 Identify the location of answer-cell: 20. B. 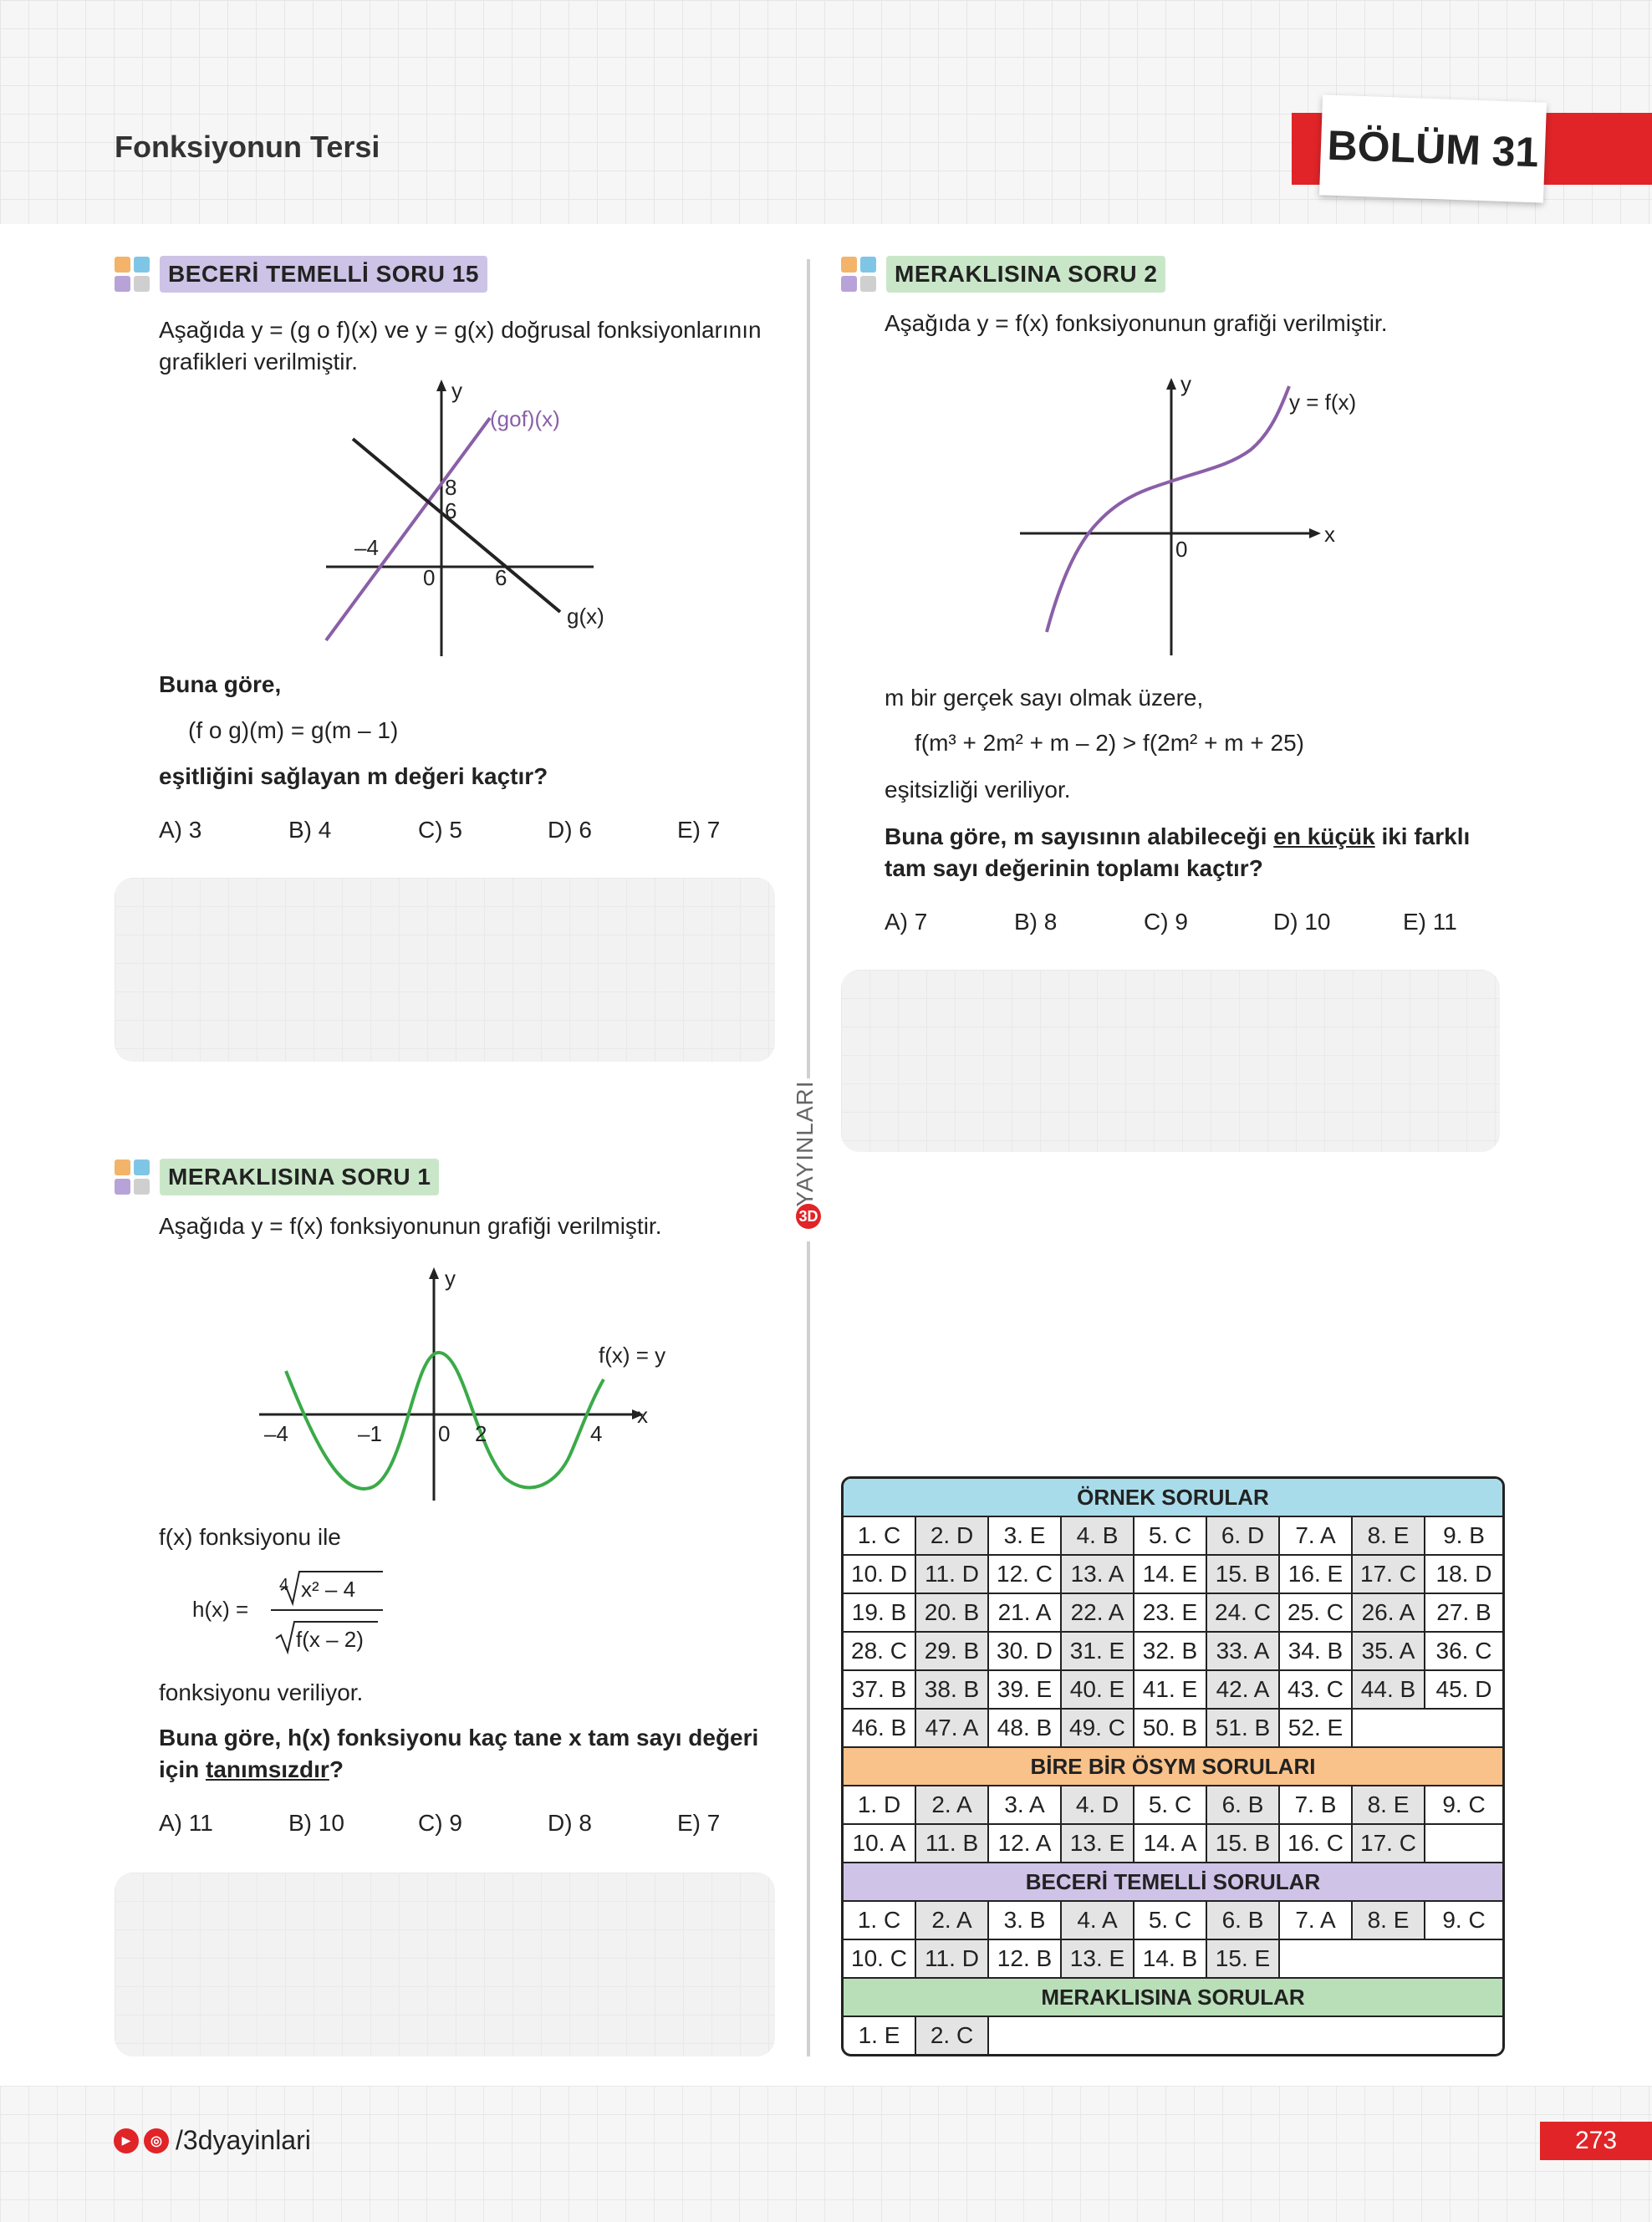
(953, 1612).